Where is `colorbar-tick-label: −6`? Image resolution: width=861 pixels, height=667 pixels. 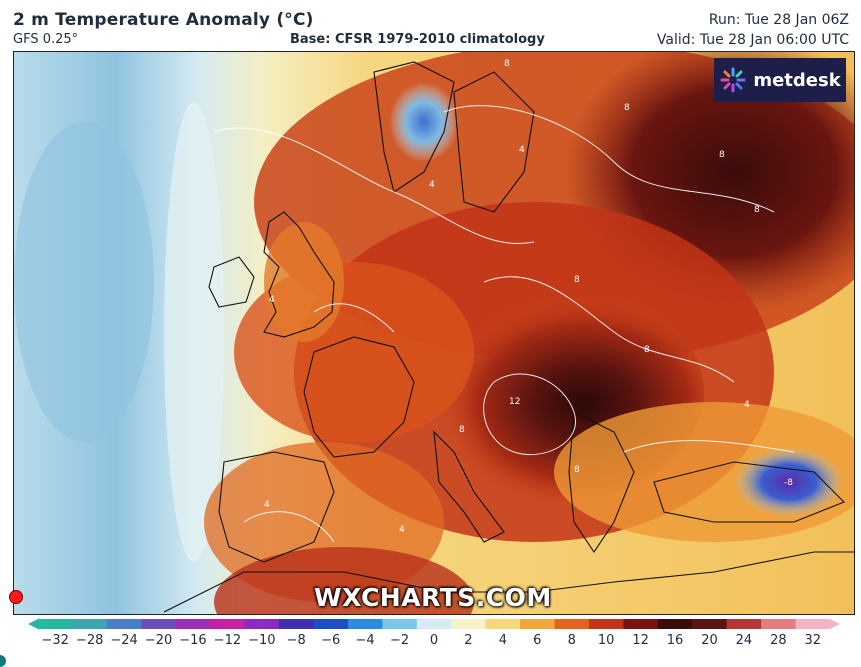
colorbar-tick-label: −6 is located at coordinates (331, 640).